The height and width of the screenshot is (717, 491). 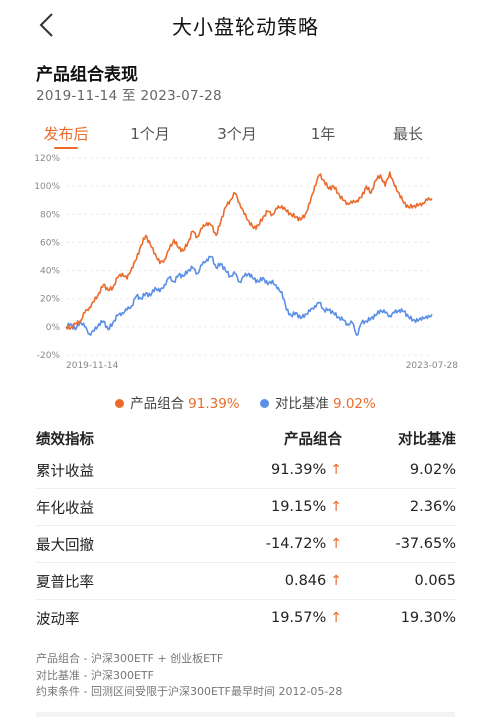 I want to click on metrics-header-indicator: 绩效指标, so click(x=65, y=439).